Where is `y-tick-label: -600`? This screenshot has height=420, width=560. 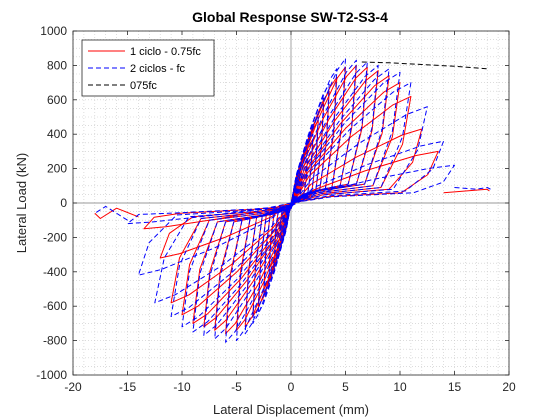 y-tick-label: -600 is located at coordinates (55, 306).